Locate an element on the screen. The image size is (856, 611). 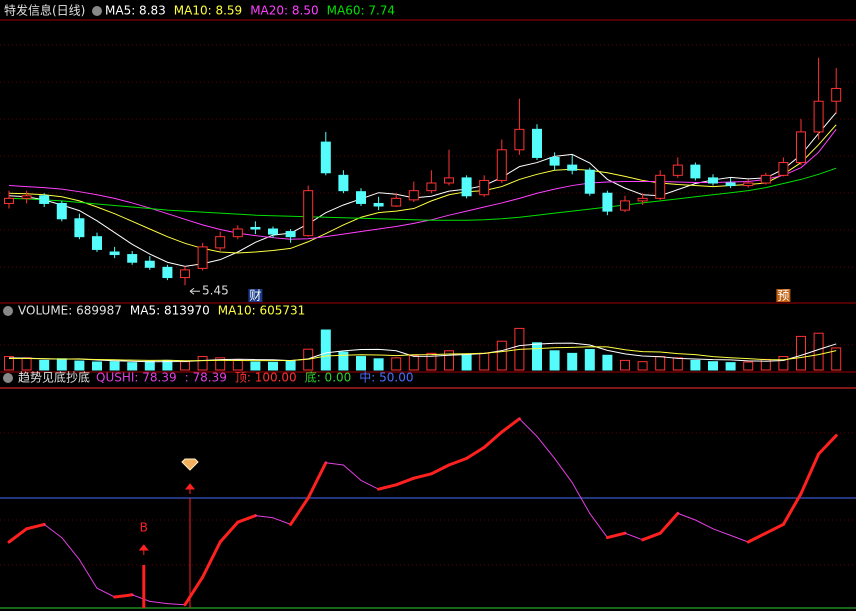
chart-title: 趋势见底抄底 is located at coordinates (54, 377).